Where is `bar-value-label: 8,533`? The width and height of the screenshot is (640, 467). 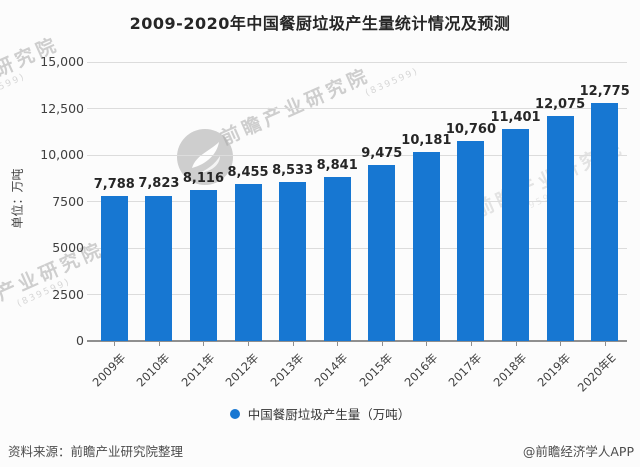
bar-value-label: 8,533 is located at coordinates (293, 171).